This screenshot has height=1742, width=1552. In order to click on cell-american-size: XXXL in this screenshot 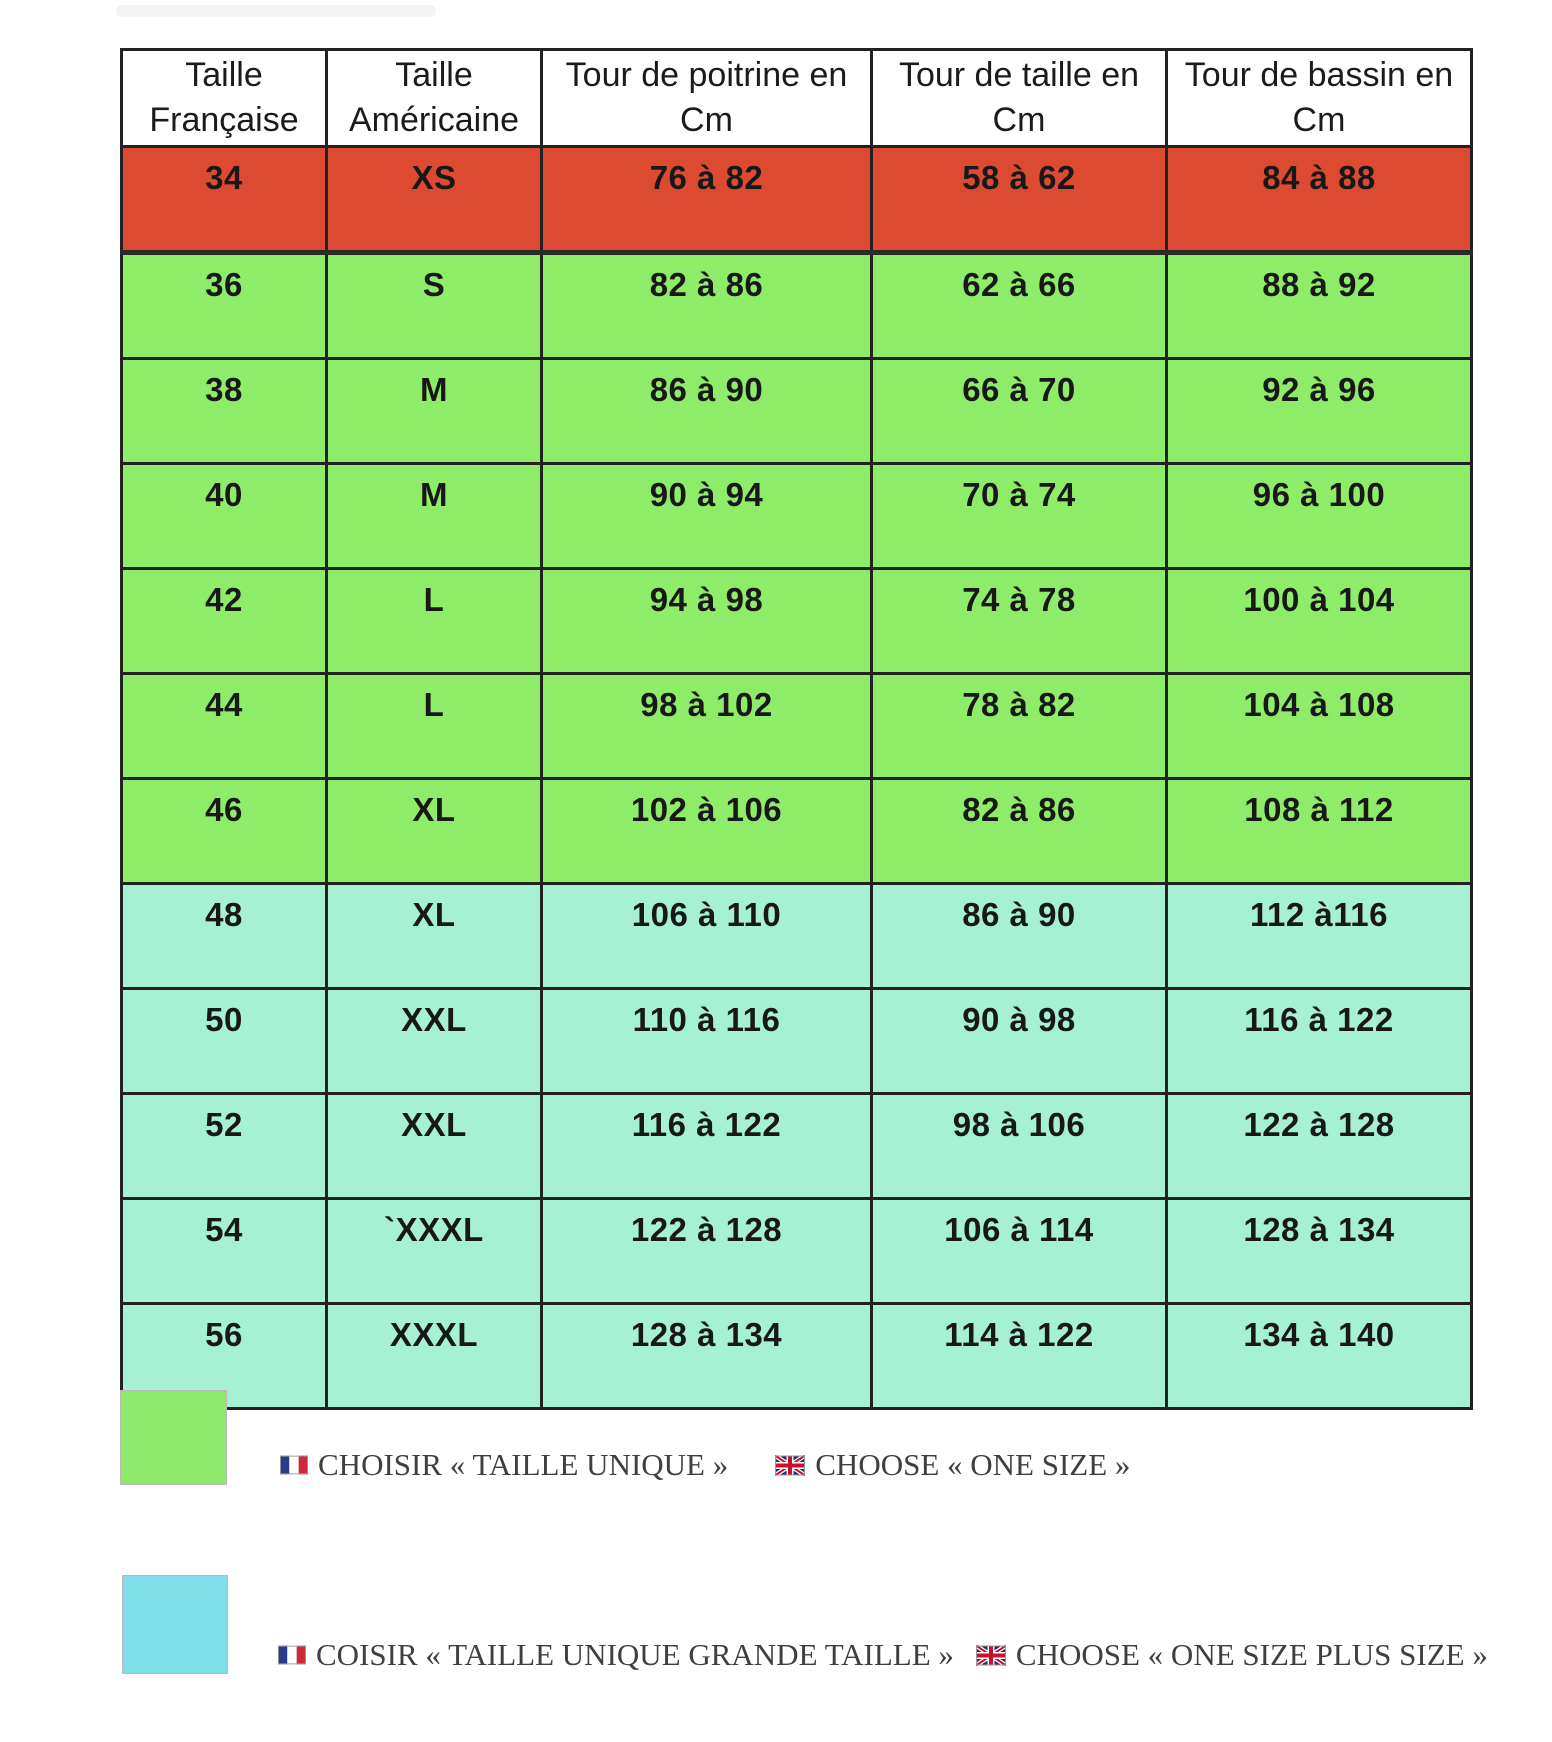, I will do `click(434, 1356)`.